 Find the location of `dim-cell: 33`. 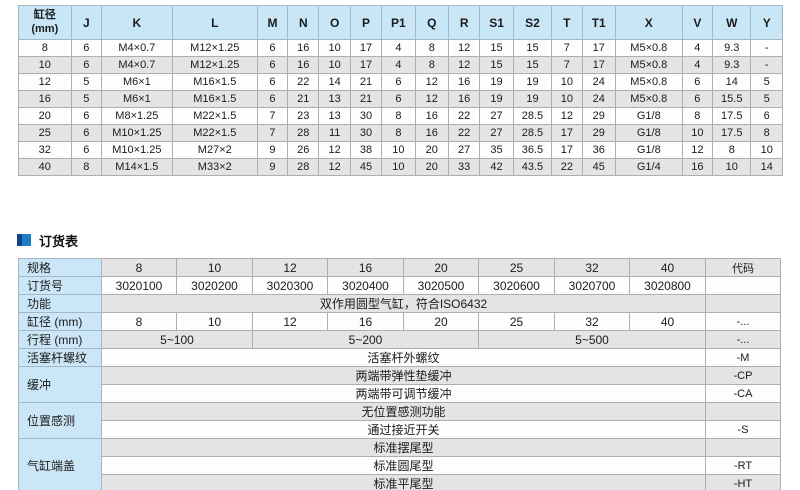

dim-cell: 33 is located at coordinates (464, 167).